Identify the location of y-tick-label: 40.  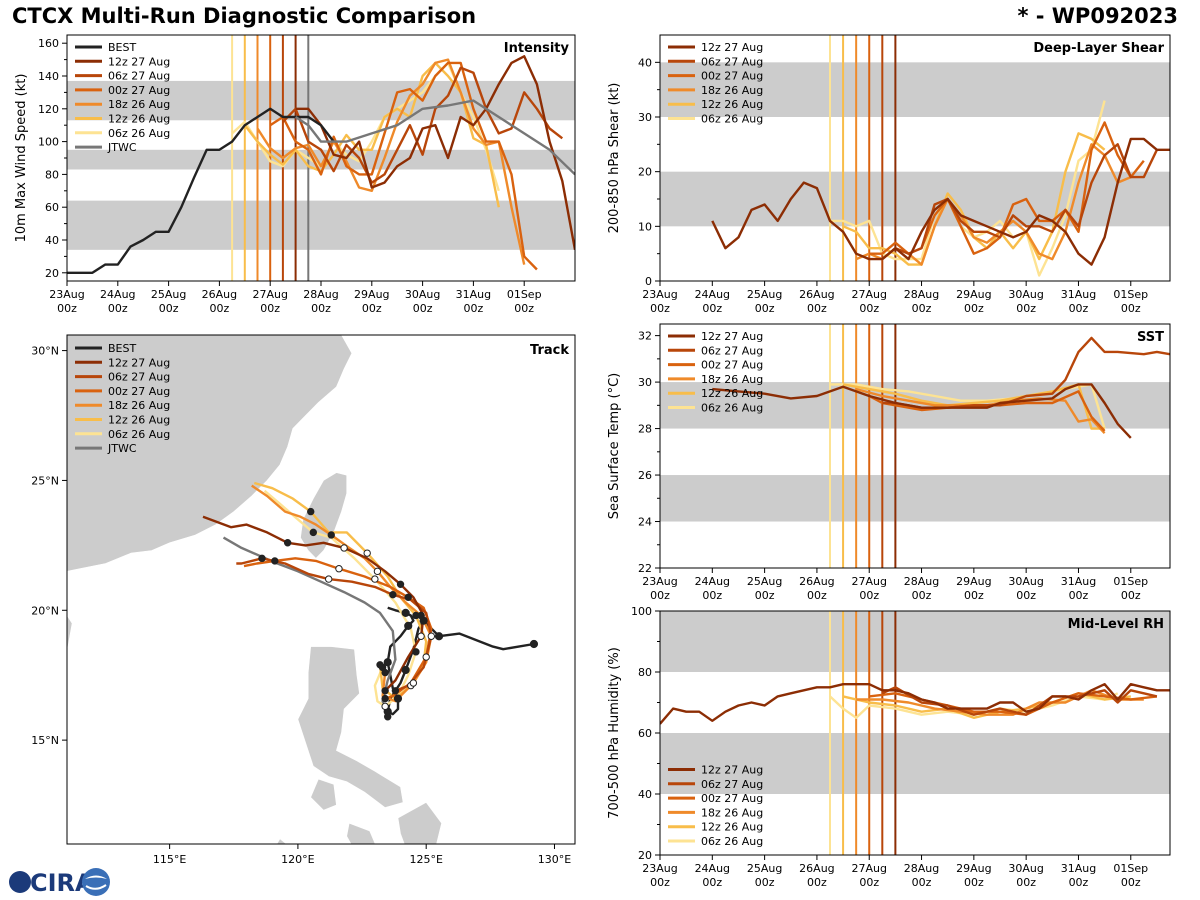
(645, 62).